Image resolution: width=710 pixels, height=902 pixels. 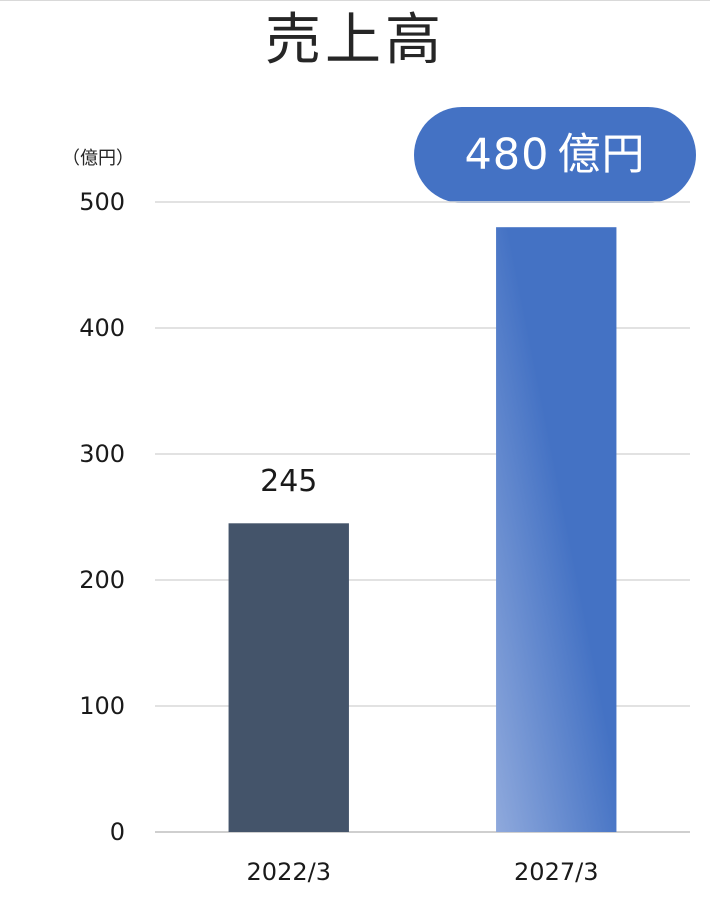 I want to click on x-axis-ticks: 2022/3 2027/3, so click(x=423, y=872).